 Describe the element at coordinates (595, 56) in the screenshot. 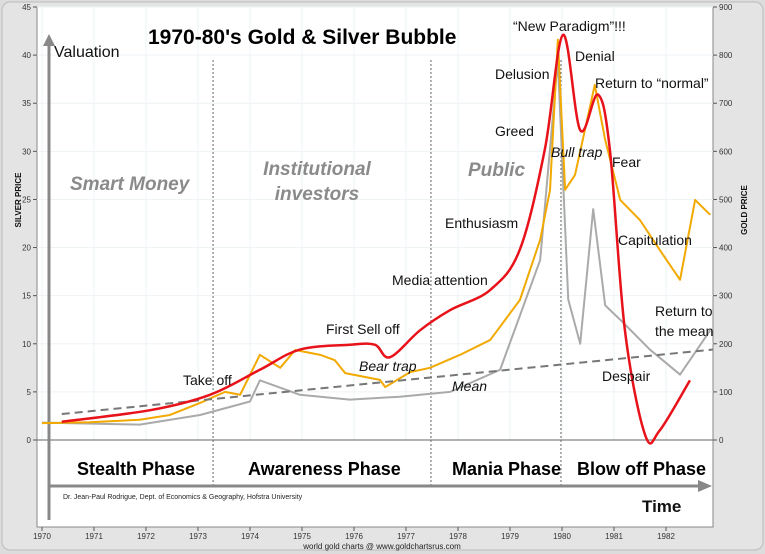

I see `annotation-denial: Denial` at that location.